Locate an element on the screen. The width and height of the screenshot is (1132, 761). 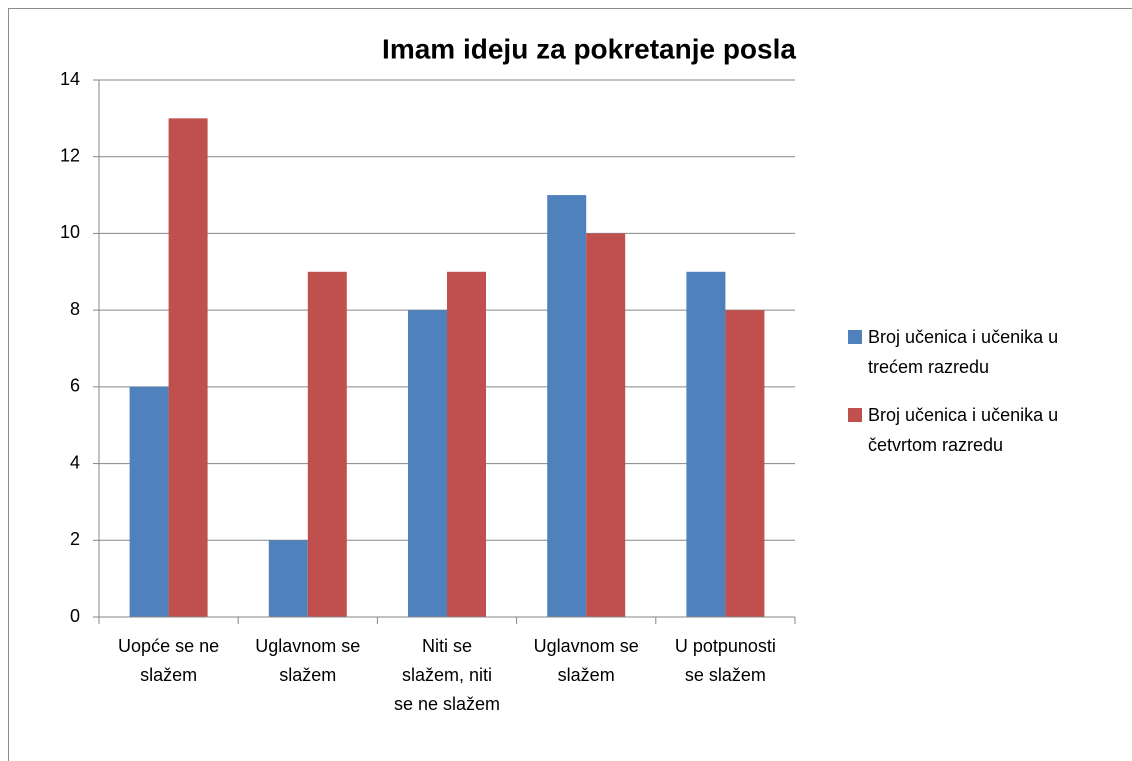
chart-title: Imam ideju za pokretanje posla is located at coordinates (589, 48).